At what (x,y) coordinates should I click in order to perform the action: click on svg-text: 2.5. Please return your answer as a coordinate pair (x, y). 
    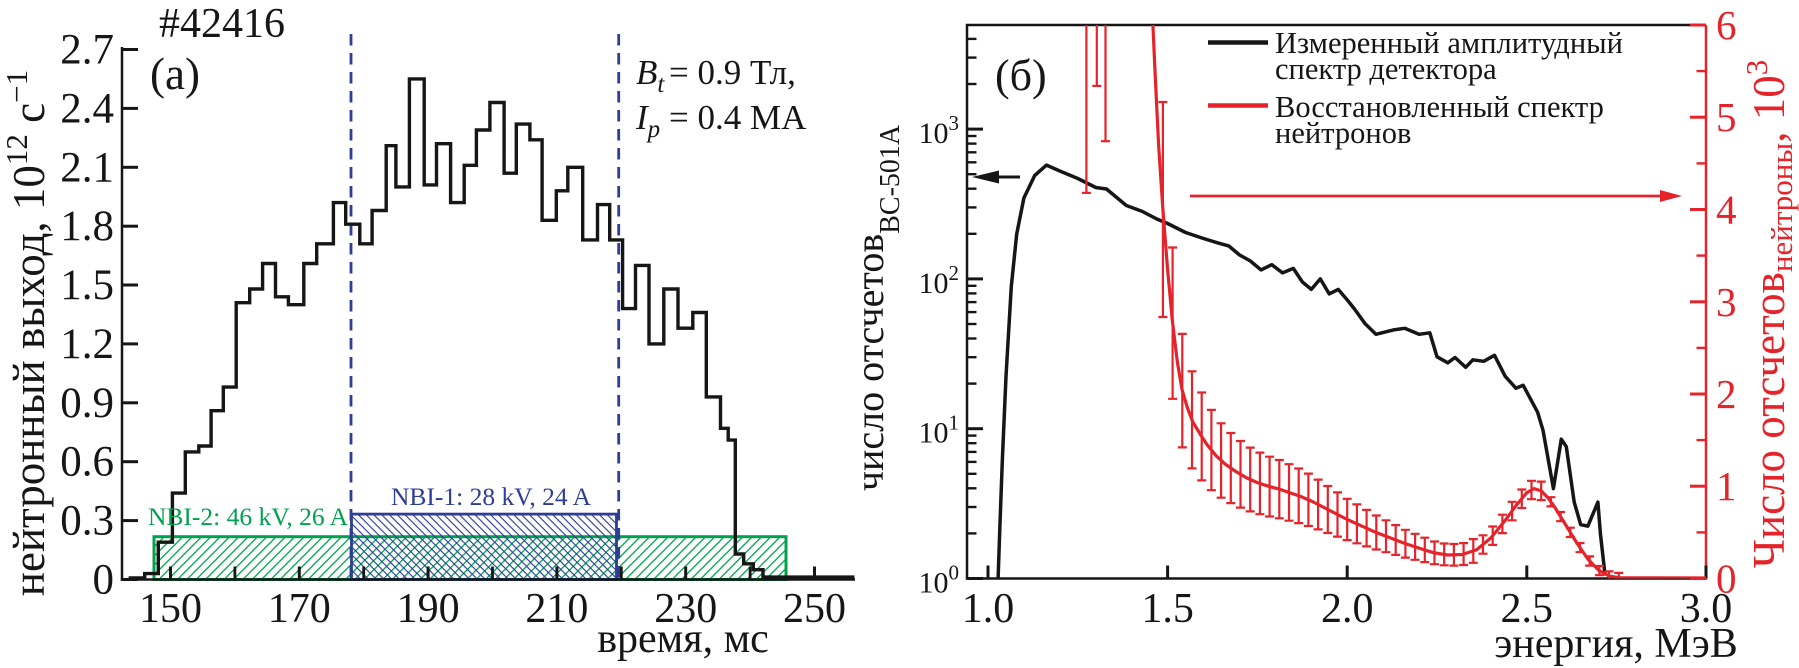
    Looking at the image, I should click on (1527, 609).